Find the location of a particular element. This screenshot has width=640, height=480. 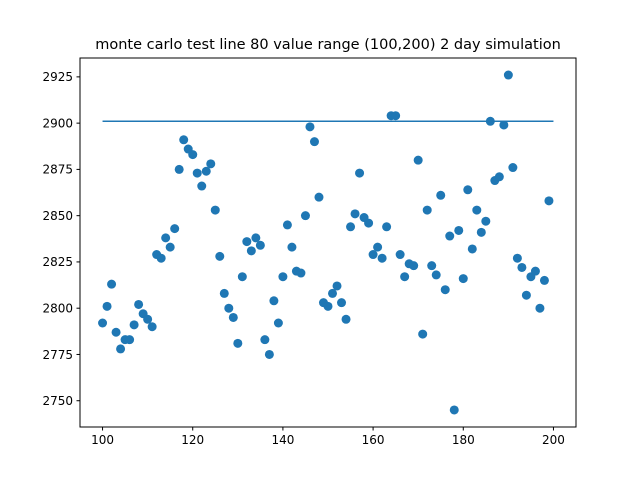

x-tick-label: 180 is located at coordinates (463, 440).